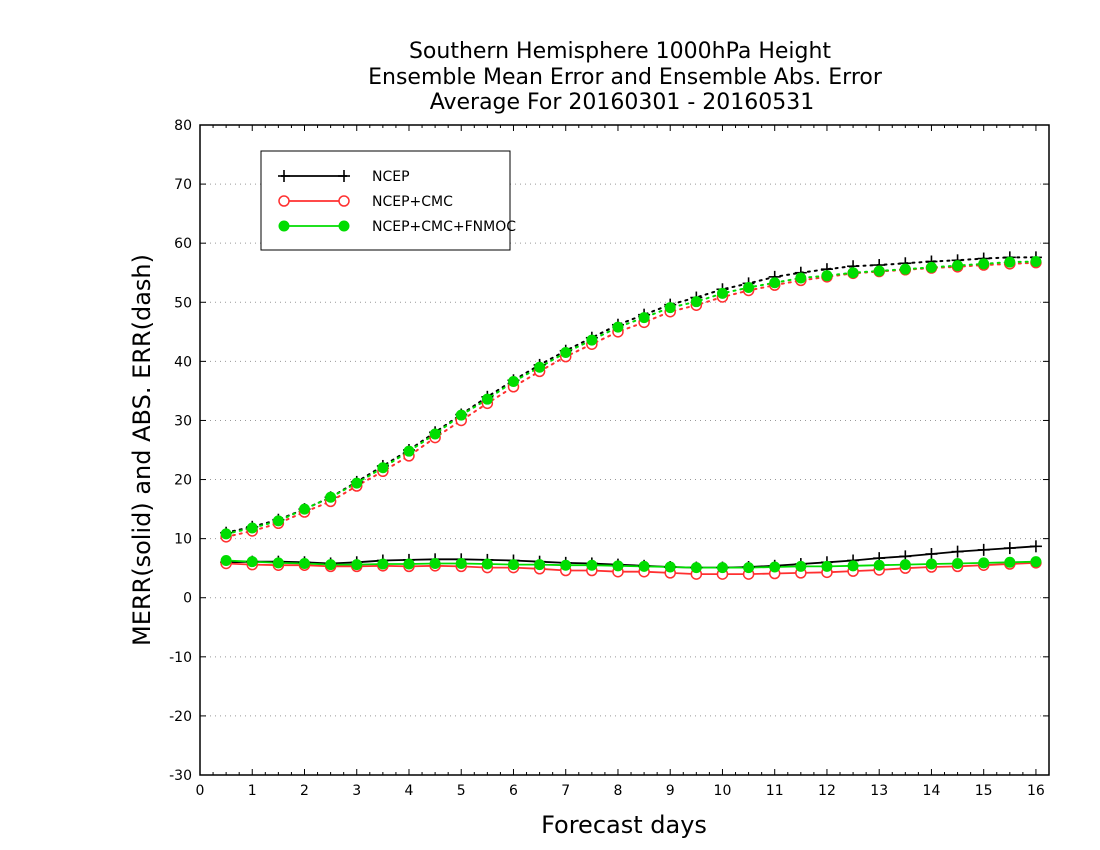 This screenshot has width=1100, height=850. Describe the element at coordinates (513, 791) in the screenshot. I see `x-tick-label: 6` at that location.